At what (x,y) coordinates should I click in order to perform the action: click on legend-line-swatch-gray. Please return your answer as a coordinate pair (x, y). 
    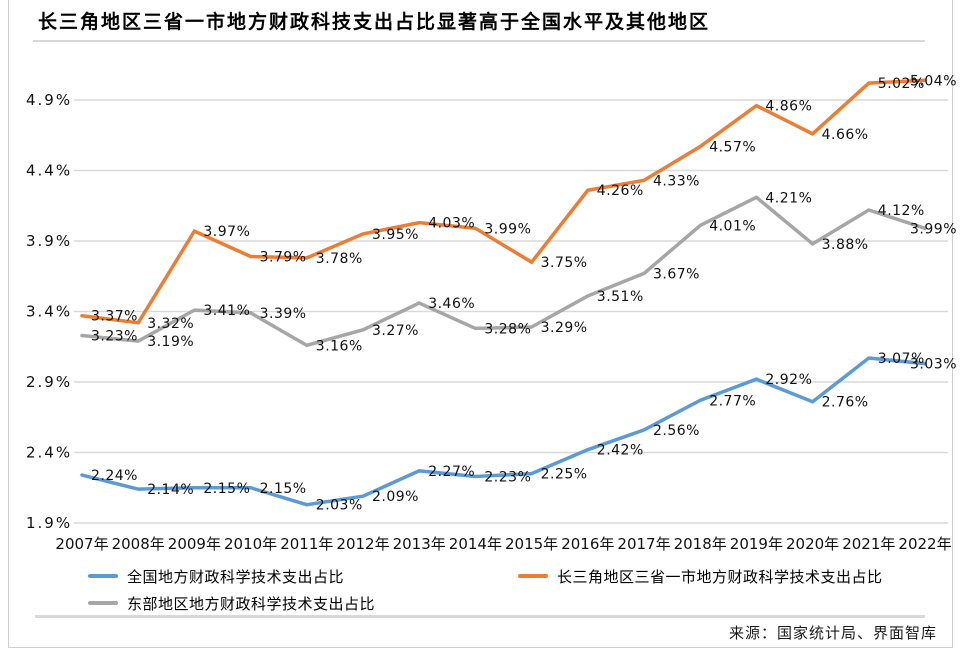
    Looking at the image, I should click on (103, 603).